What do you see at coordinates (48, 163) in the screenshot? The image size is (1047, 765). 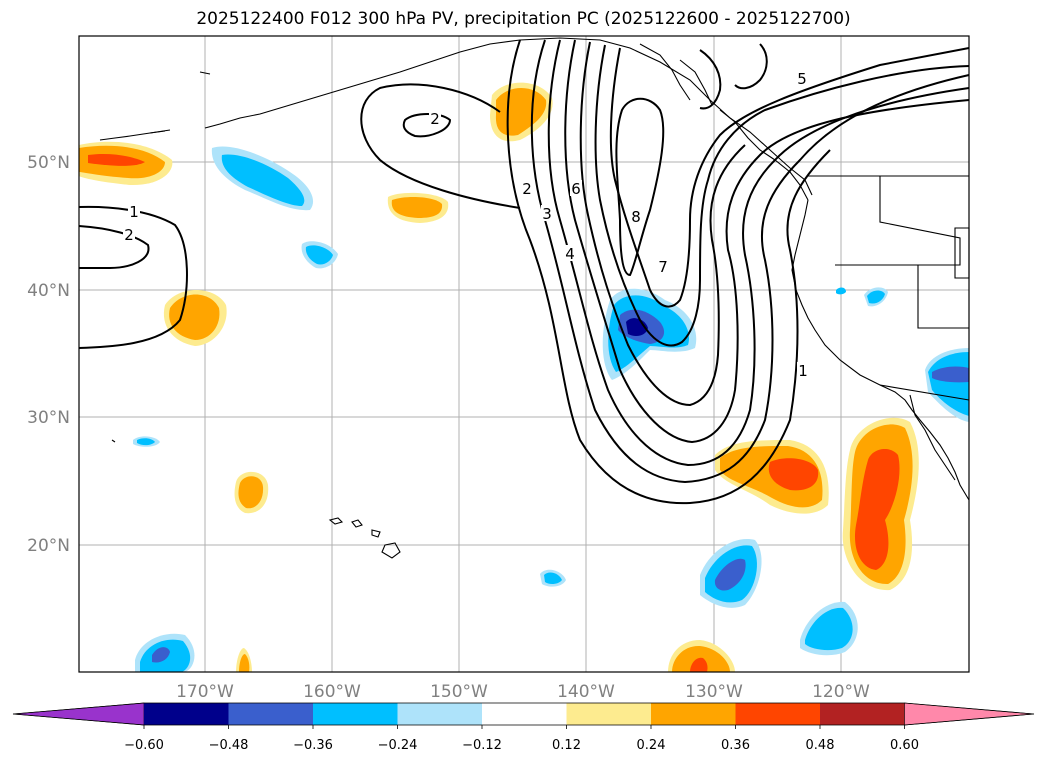 I see `lat-label: 50°N` at bounding box center [48, 163].